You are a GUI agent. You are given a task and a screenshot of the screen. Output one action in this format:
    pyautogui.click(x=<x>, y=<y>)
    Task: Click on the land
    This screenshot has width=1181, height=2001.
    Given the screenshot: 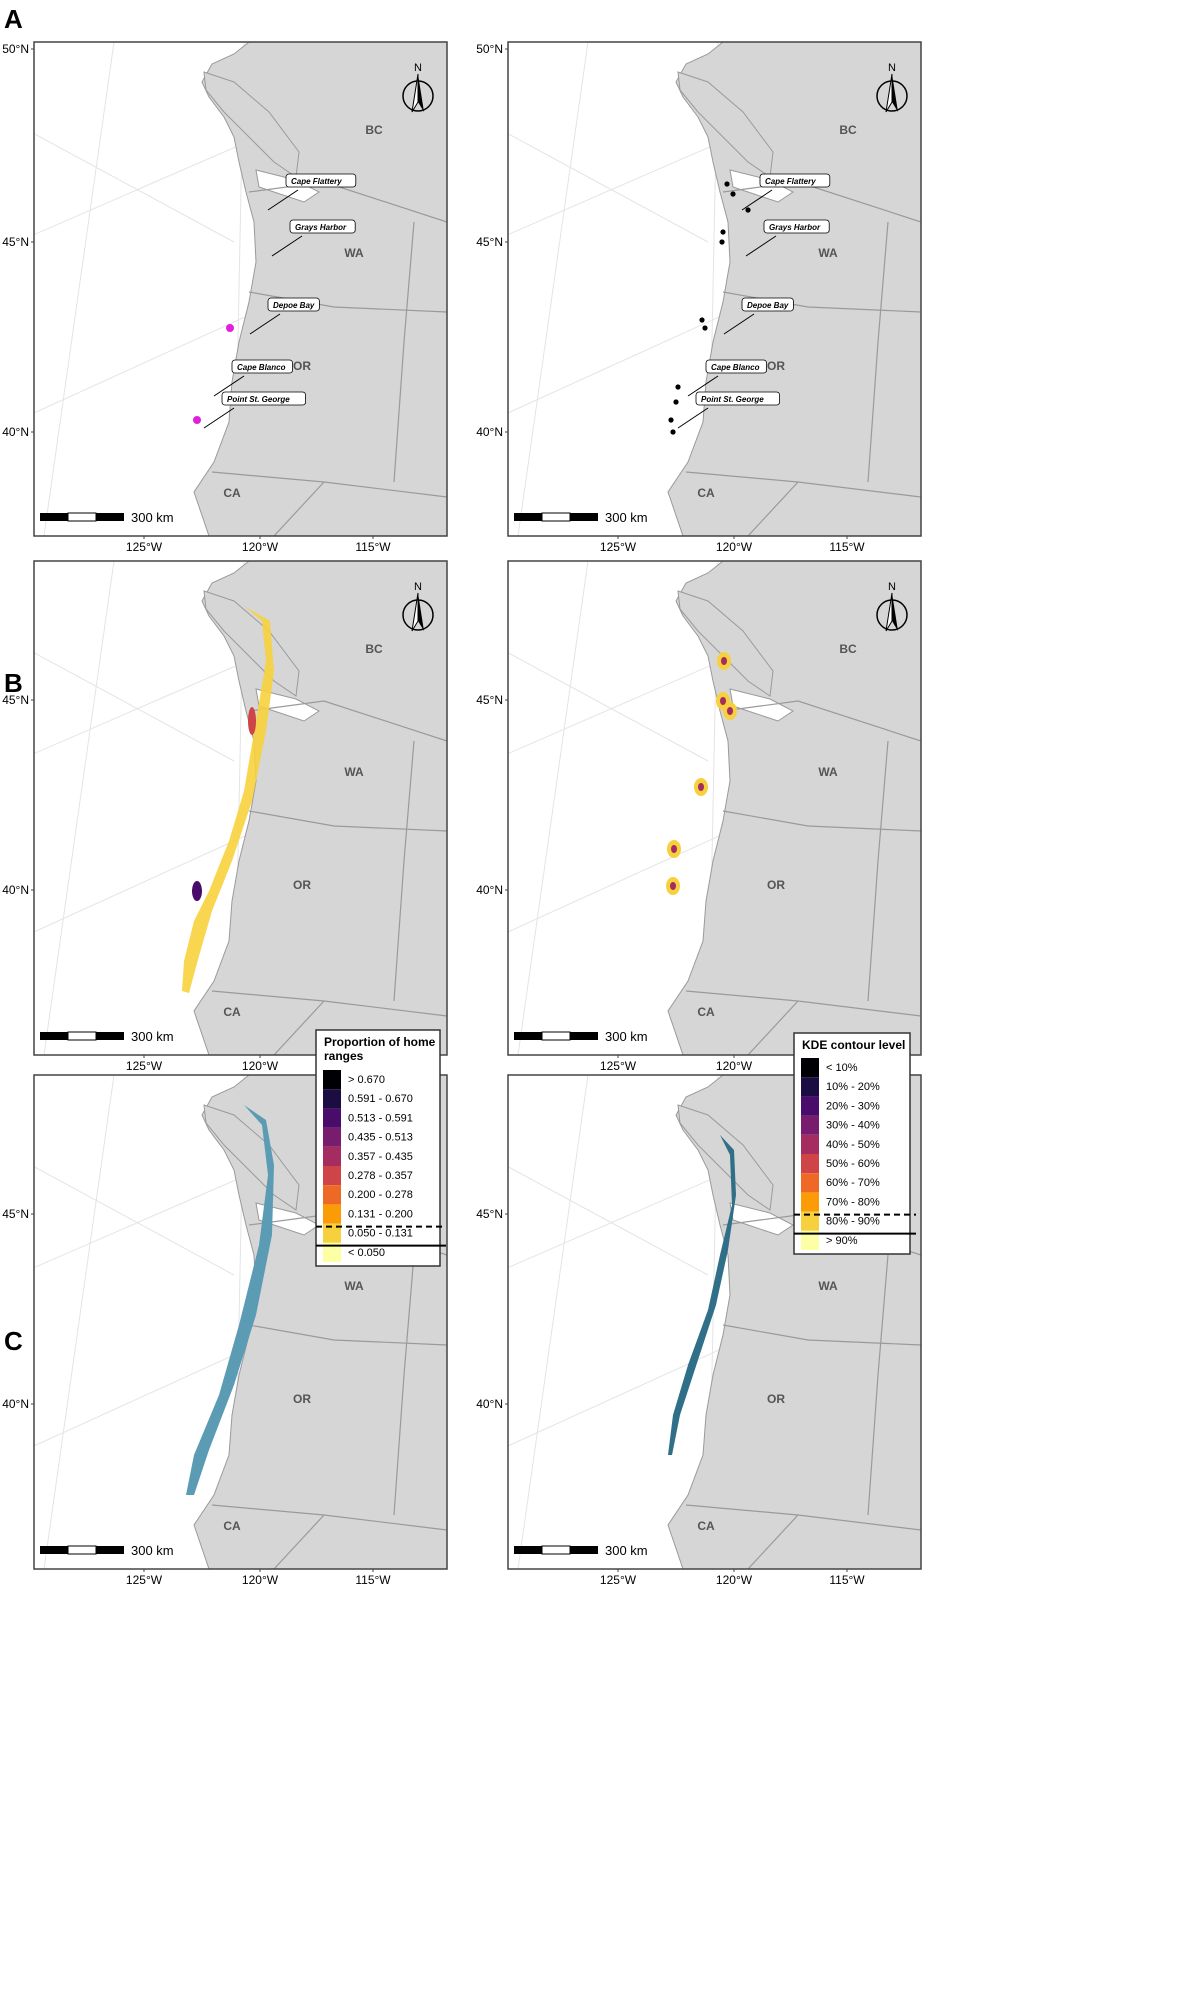 What is the action you would take?
    pyautogui.click(x=320, y=808)
    